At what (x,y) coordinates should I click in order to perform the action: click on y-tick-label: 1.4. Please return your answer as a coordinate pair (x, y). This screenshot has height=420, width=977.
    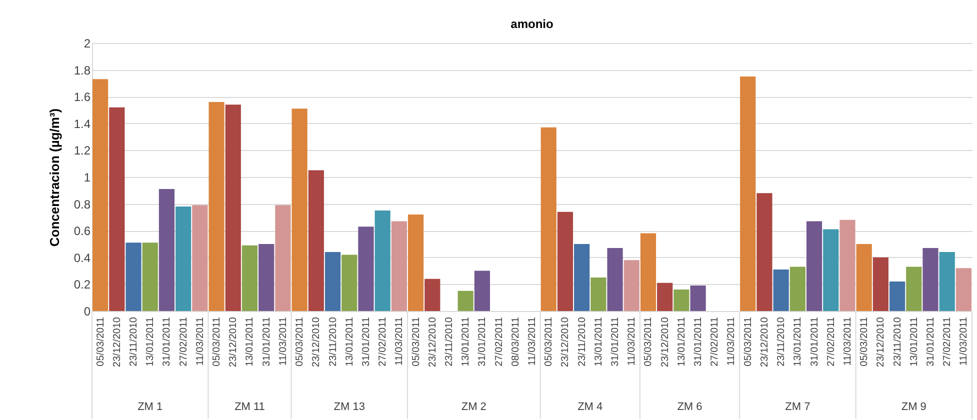
    Looking at the image, I should click on (82, 123).